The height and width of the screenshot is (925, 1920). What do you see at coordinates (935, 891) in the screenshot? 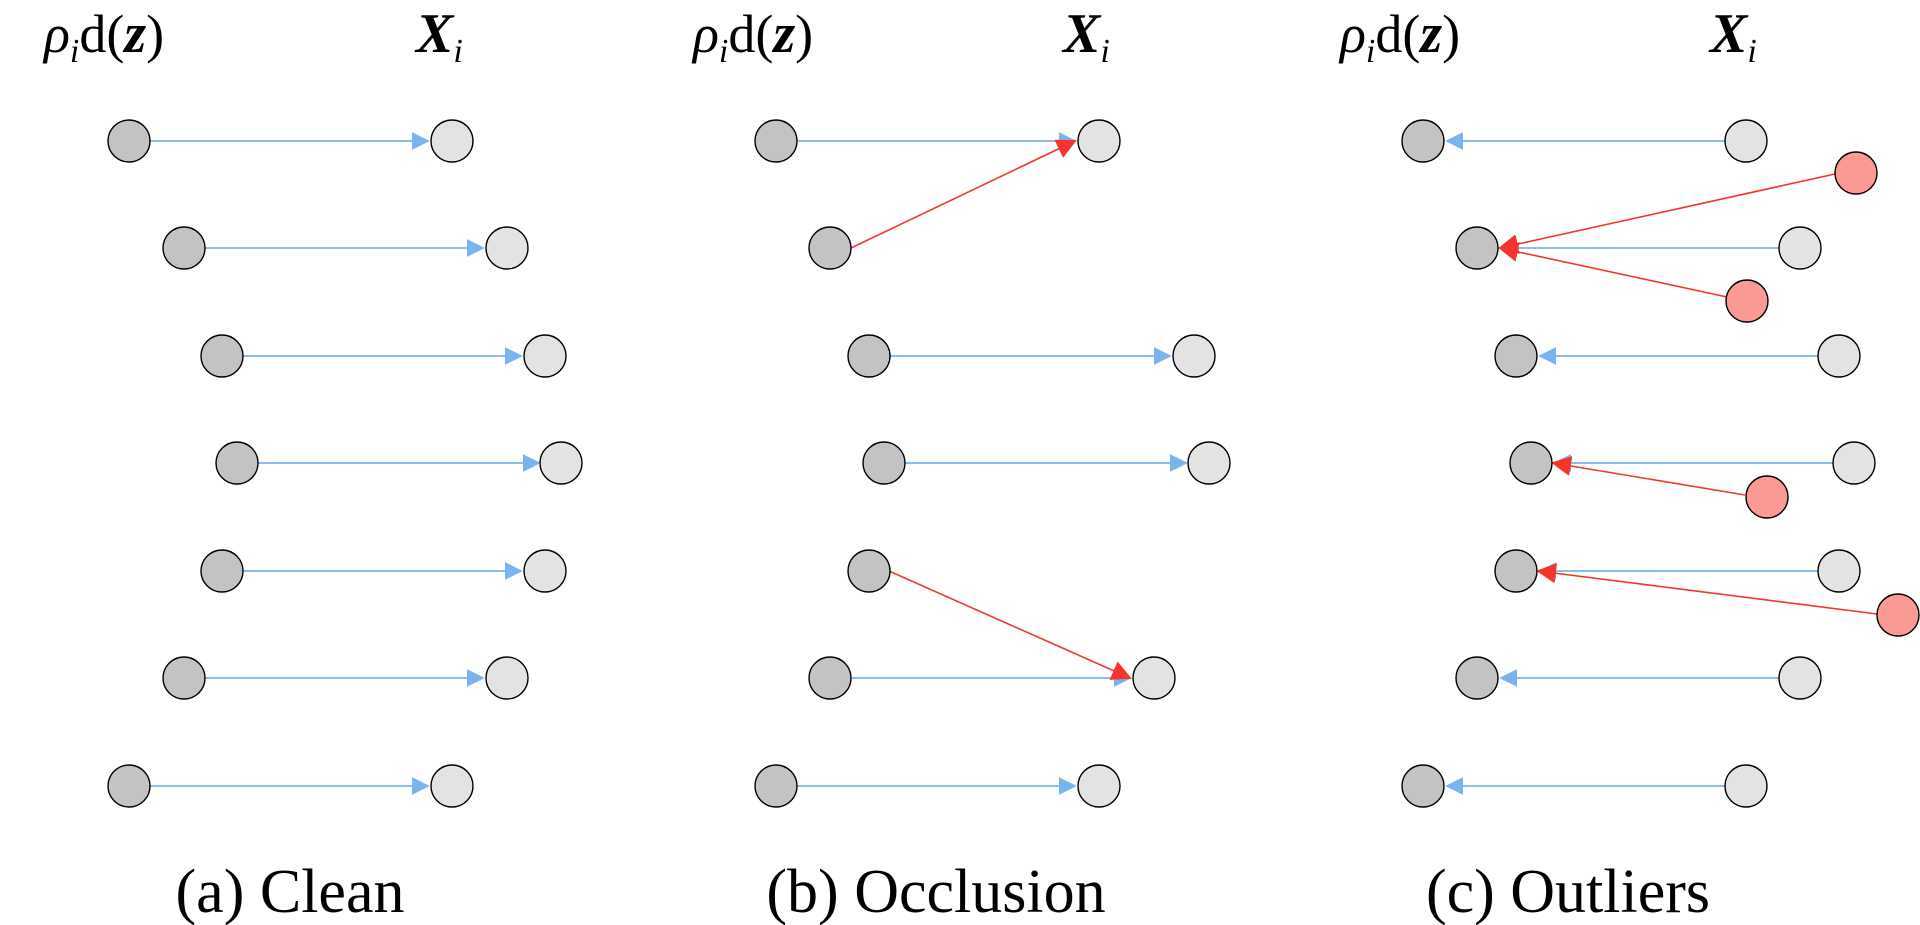
I see `panel-caption: (b) Occlusion` at bounding box center [935, 891].